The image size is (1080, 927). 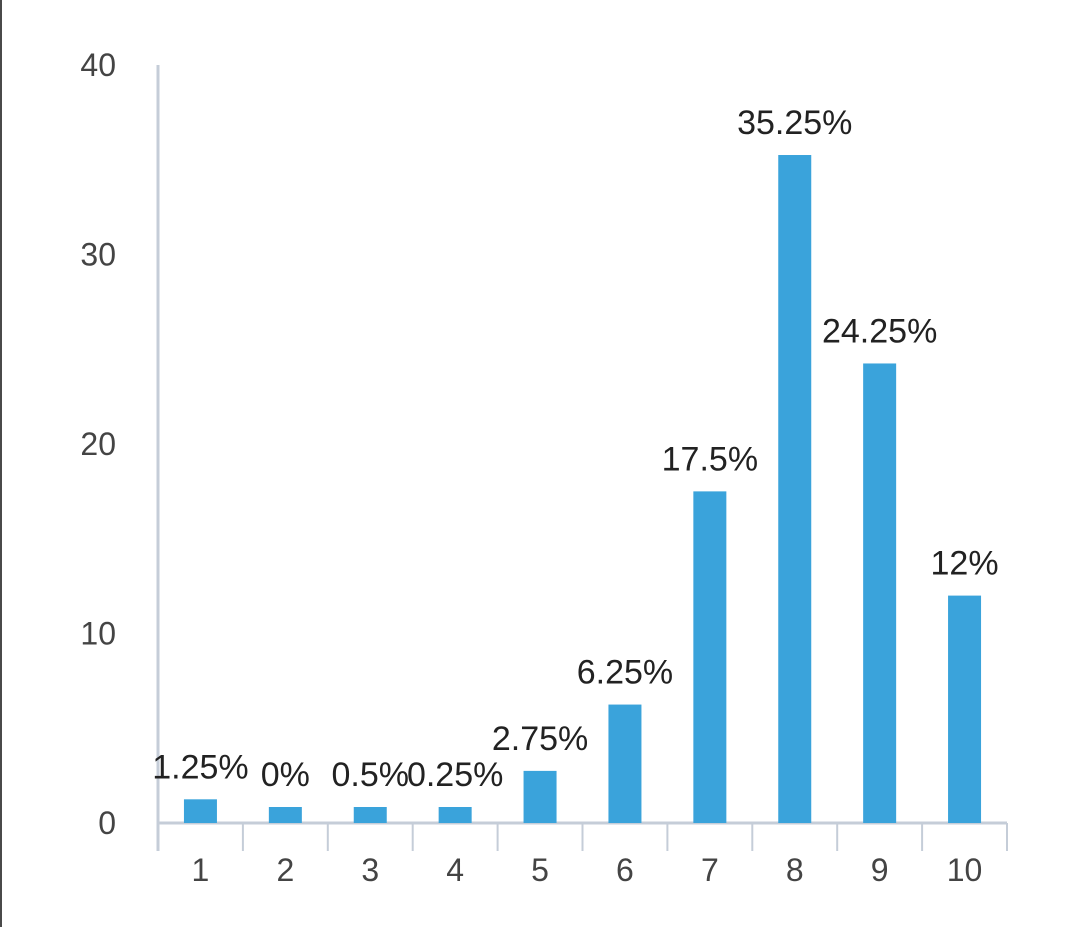 What do you see at coordinates (625, 870) in the screenshot?
I see `x-tick-label: 6` at bounding box center [625, 870].